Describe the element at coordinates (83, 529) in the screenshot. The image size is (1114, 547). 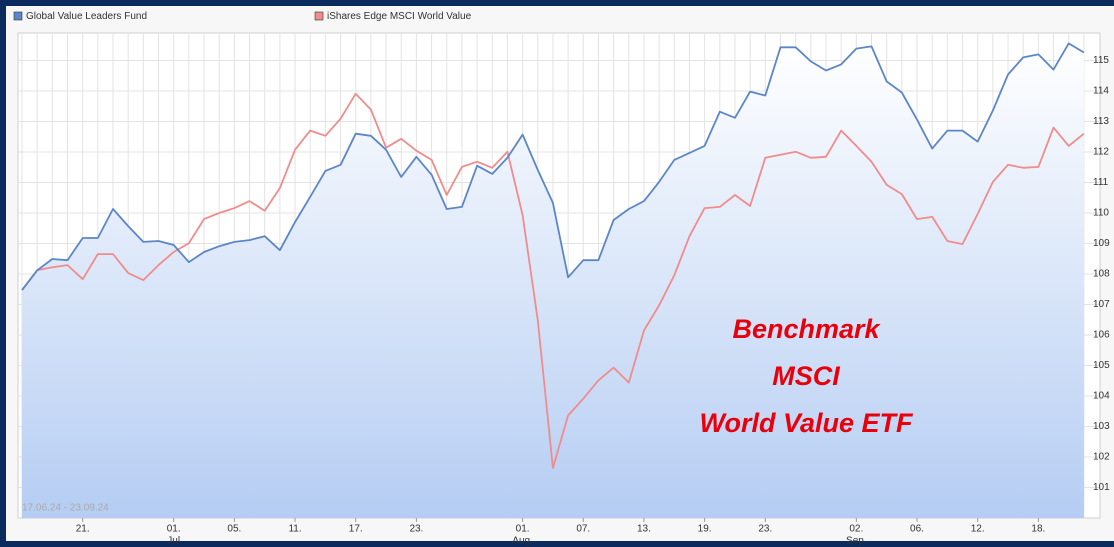
I see `x-tick-label: 21.` at that location.